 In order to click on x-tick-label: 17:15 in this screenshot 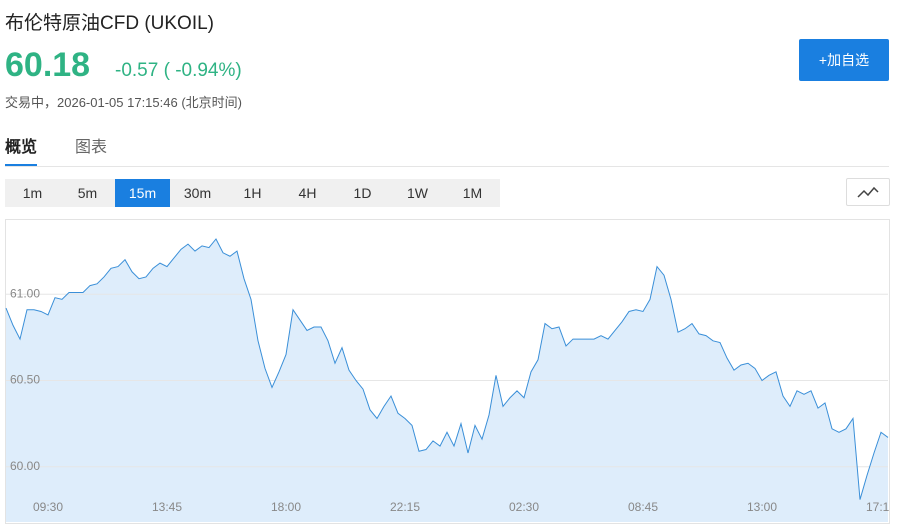, I will do `click(881, 507)`.